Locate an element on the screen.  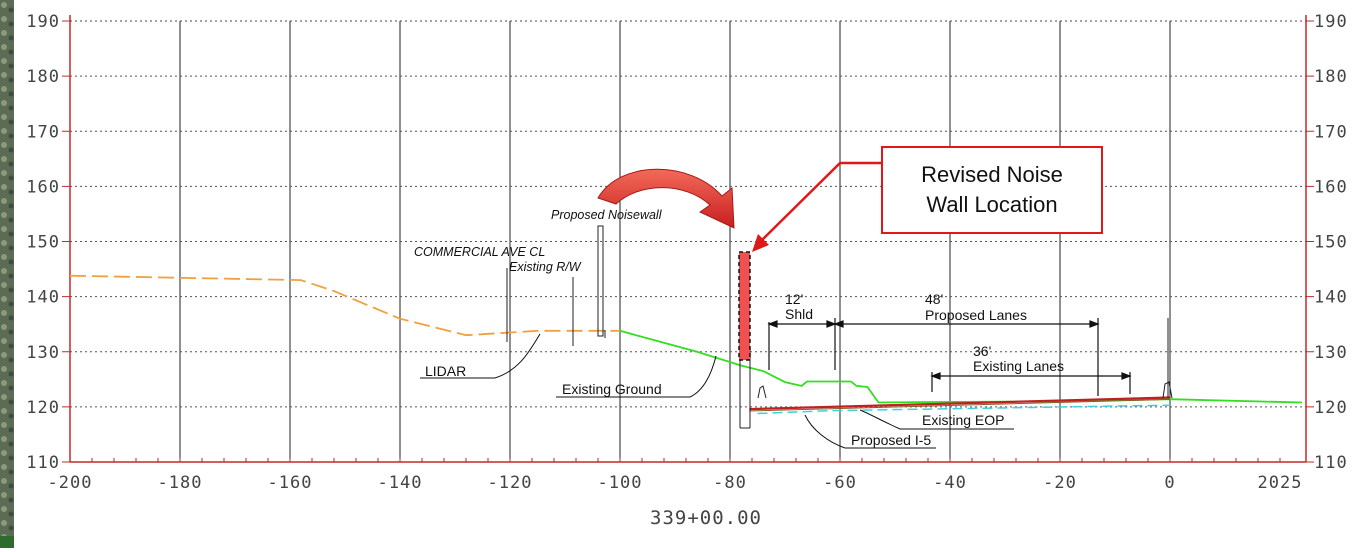
label-existing-ground: Existing Ground is located at coordinates (612, 389).